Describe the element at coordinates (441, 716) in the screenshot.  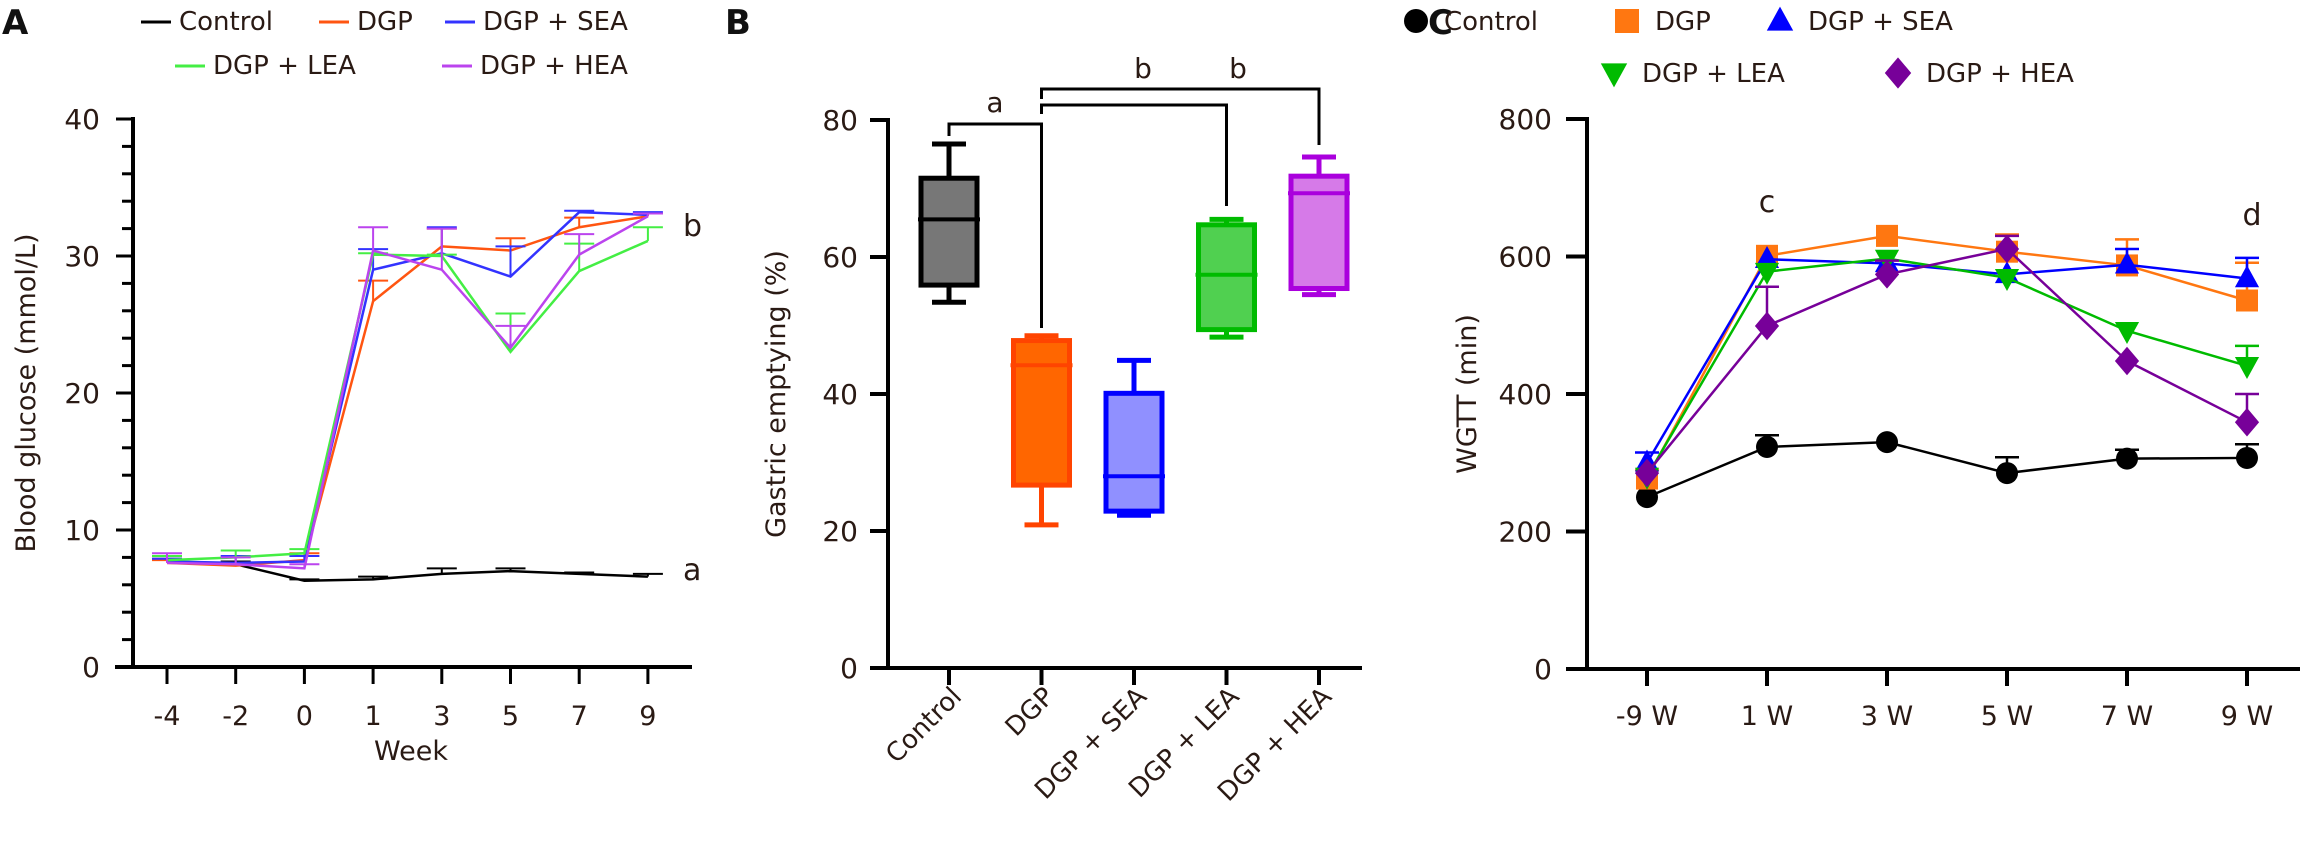
I see `x-tick-label: 3` at that location.